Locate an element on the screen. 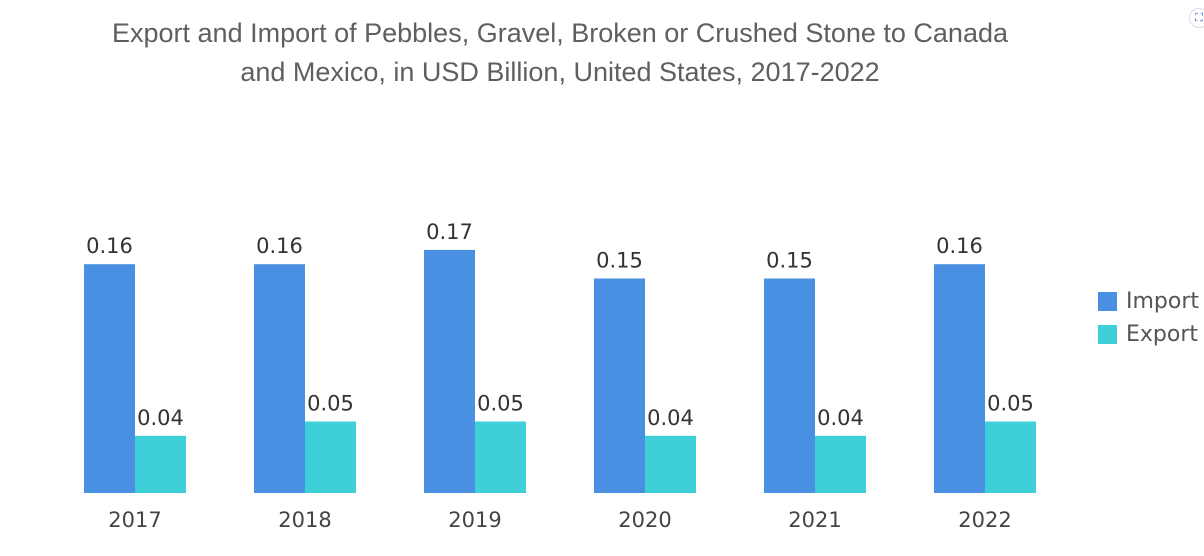 The image size is (1204, 556). data-label-import-2021: 0.15 is located at coordinates (789, 261).